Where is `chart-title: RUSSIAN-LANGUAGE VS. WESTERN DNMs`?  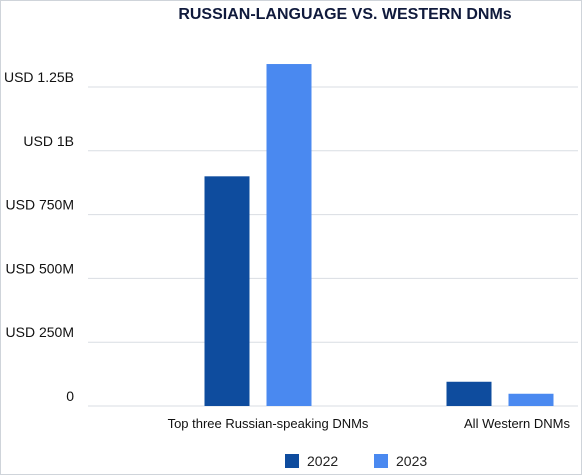 chart-title: RUSSIAN-LANGUAGE VS. WESTERN DNMs is located at coordinates (344, 14).